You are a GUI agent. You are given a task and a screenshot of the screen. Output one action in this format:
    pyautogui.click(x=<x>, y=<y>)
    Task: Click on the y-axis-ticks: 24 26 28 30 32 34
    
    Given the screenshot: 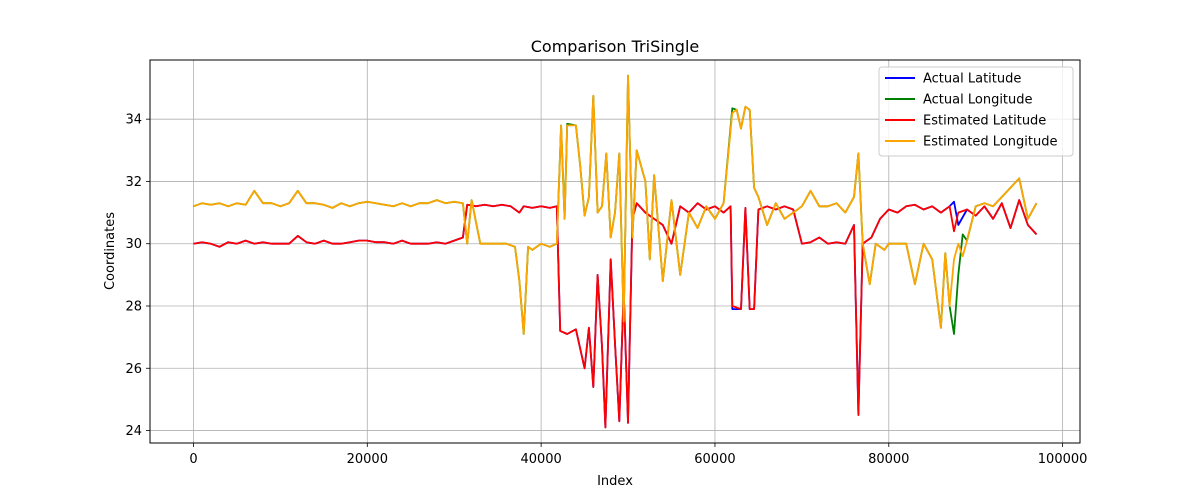 What is the action you would take?
    pyautogui.click(x=137, y=276)
    